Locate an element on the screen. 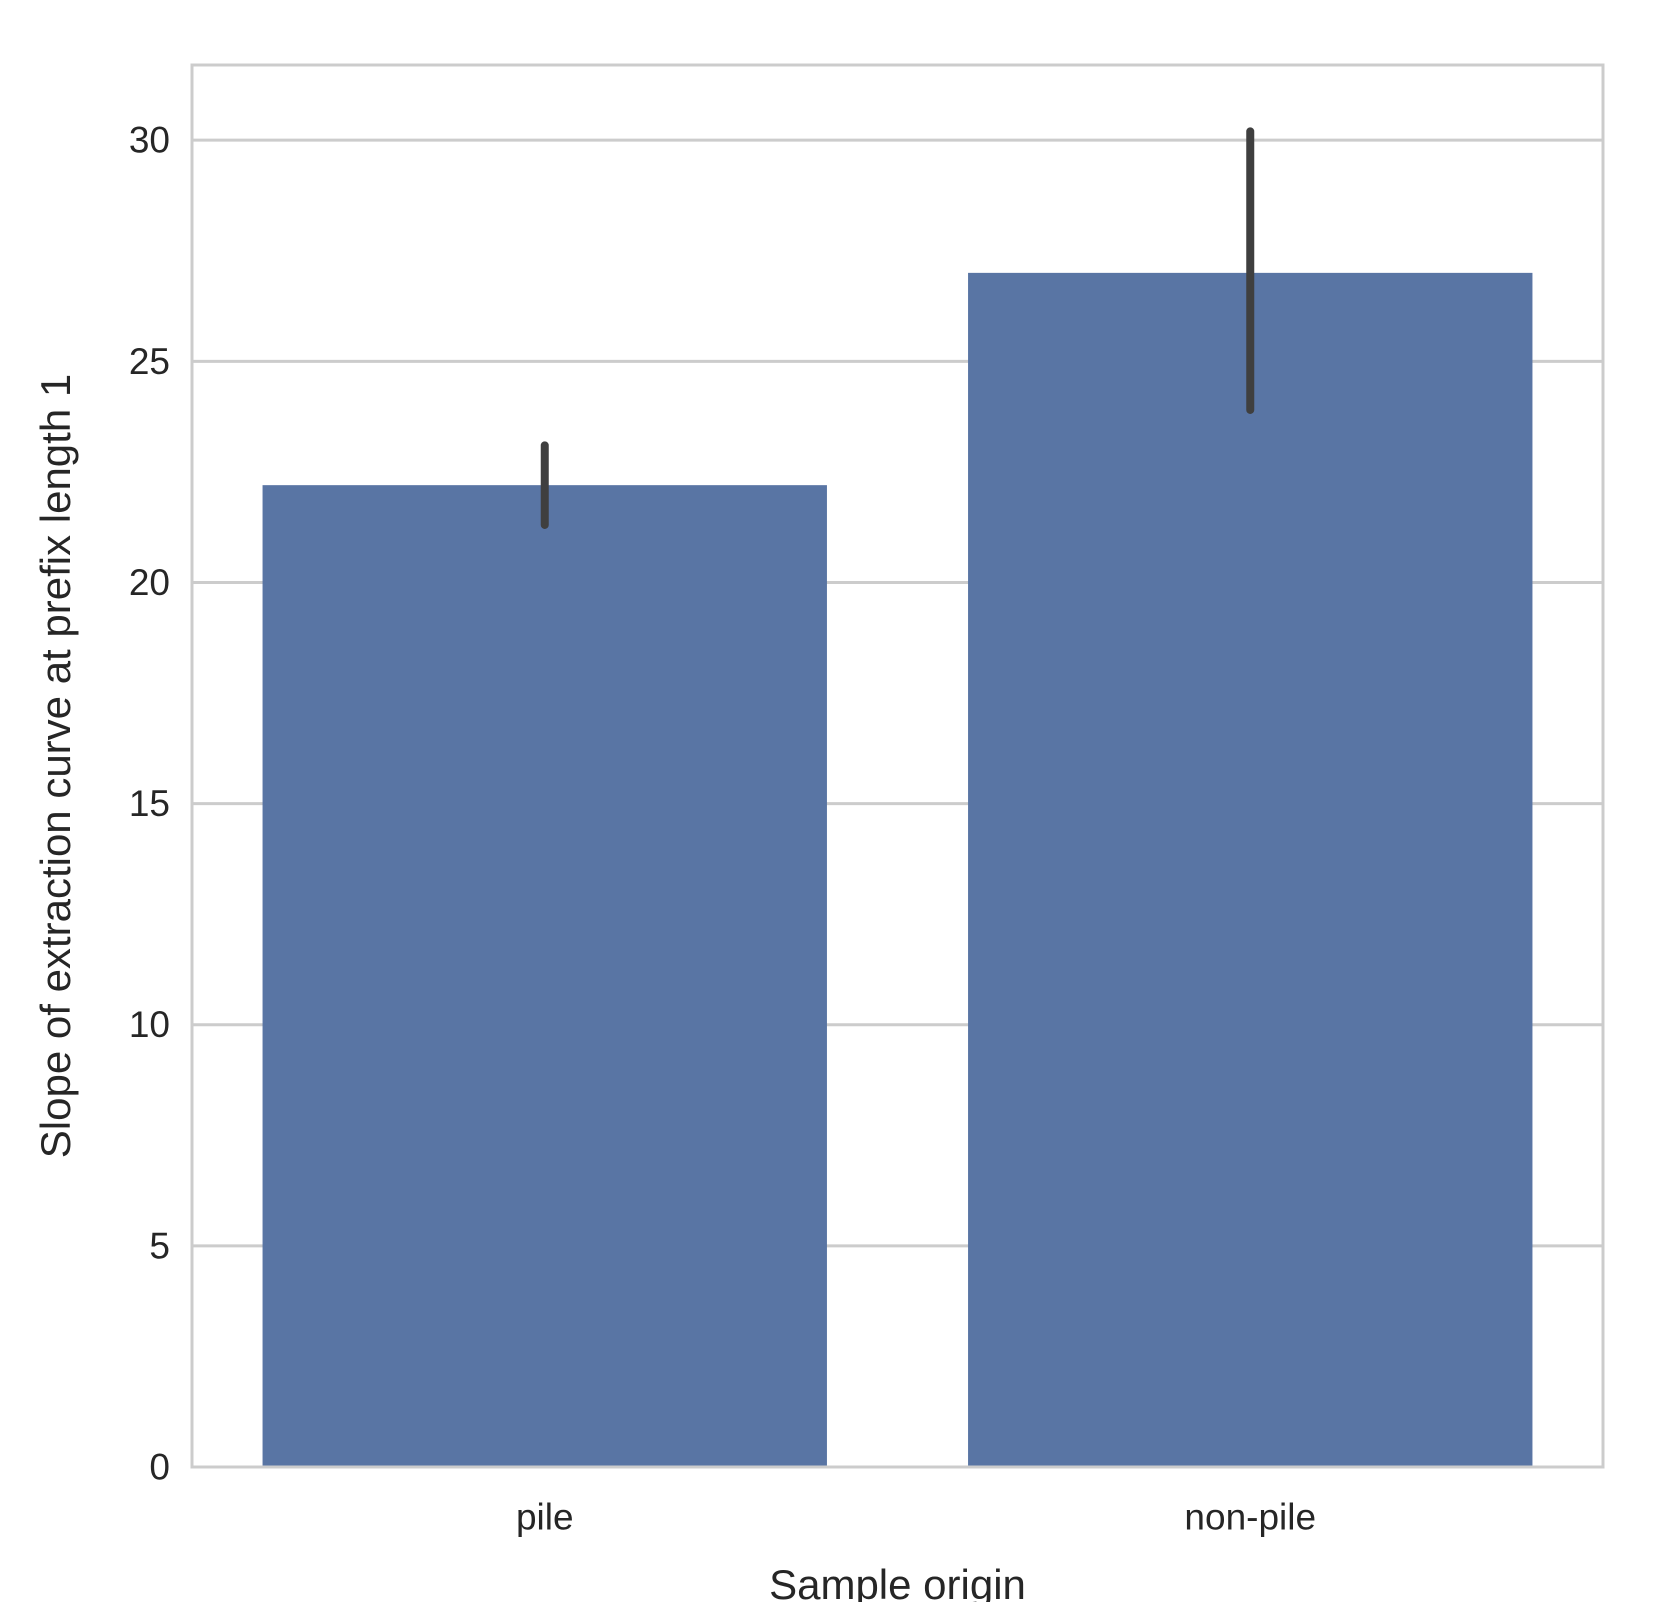  y-tick-label: 15 is located at coordinates (149, 803).